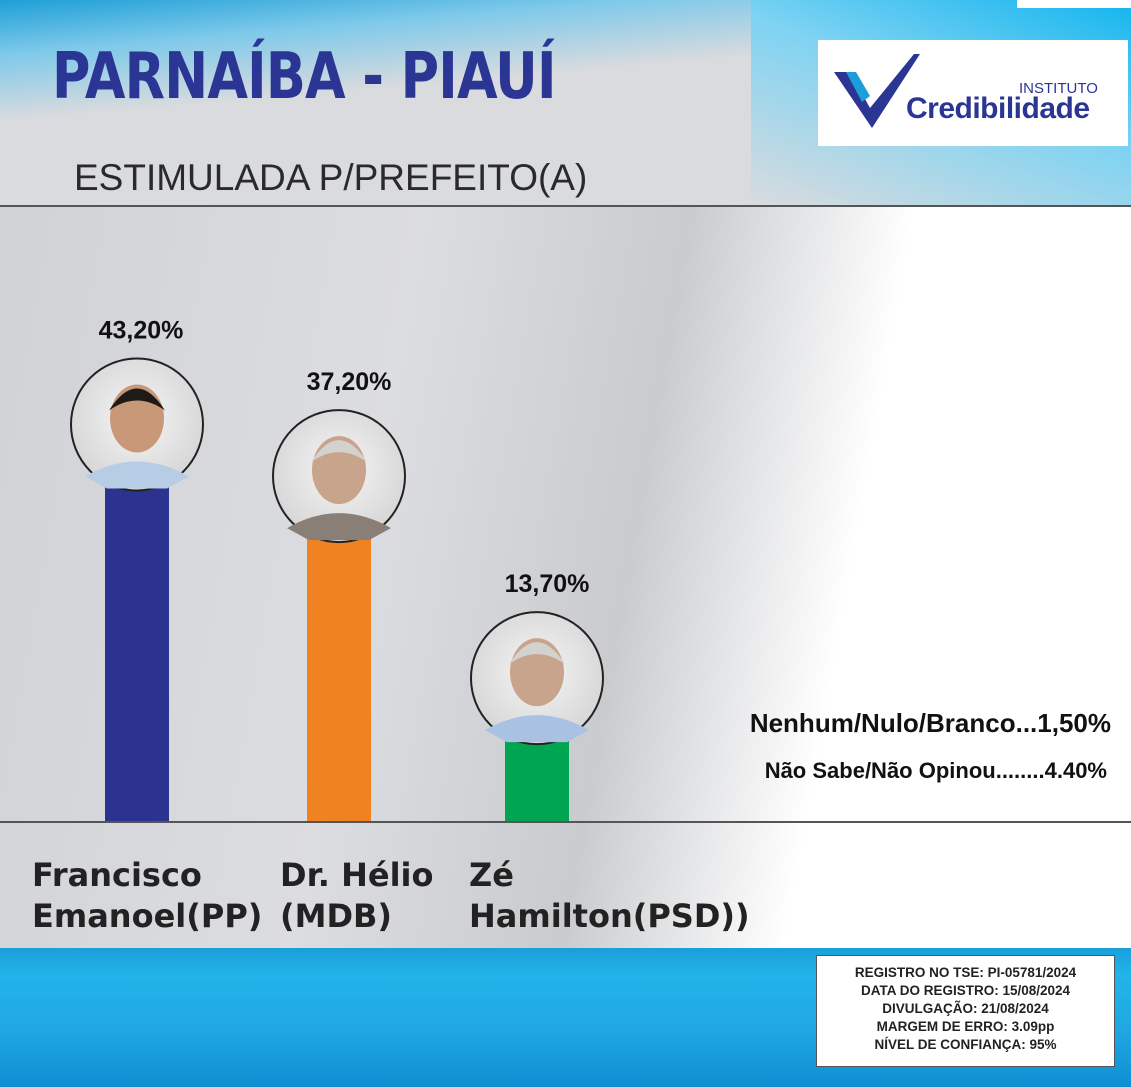 The image size is (1131, 1087). Describe the element at coordinates (965, 972) in the screenshot. I see `registration-tse: REGISTRO NO TSE: PI-05781/2024` at that location.